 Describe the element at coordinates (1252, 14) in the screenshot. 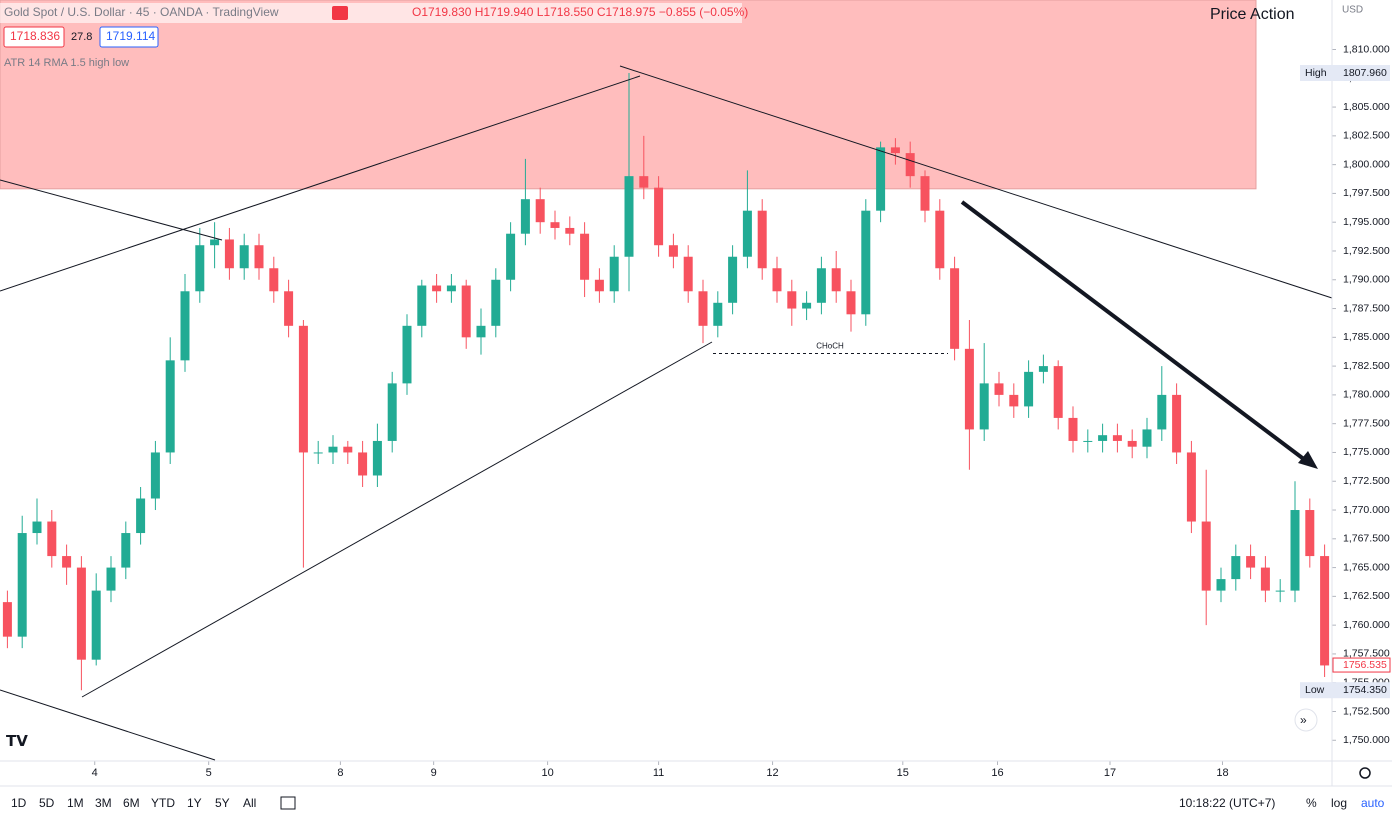

I see `chart-title: Price Action` at that location.